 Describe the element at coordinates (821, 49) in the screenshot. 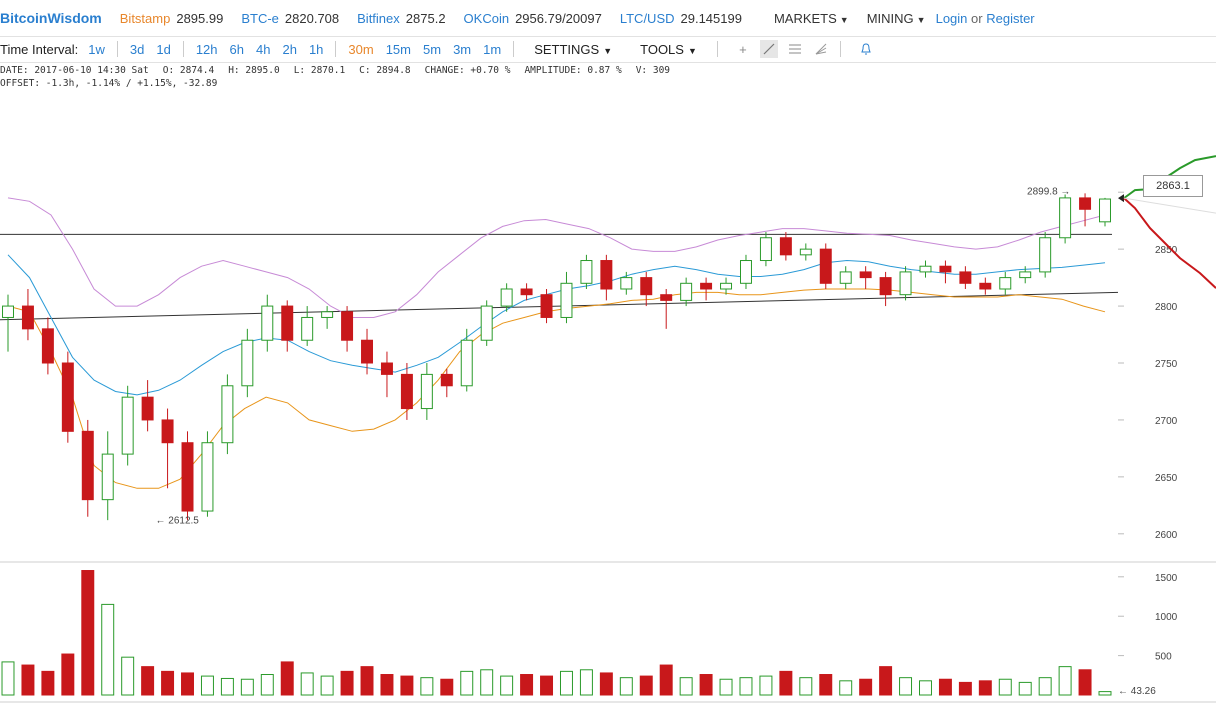

I see `fan-tool-icon` at that location.